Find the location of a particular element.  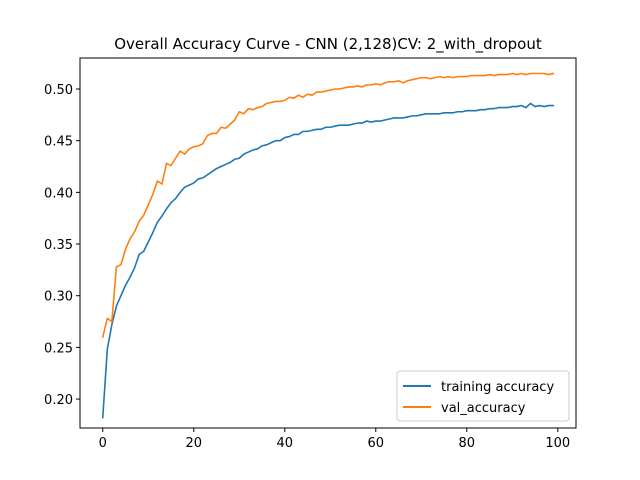

y-tick-label: 0.40 is located at coordinates (58, 193).